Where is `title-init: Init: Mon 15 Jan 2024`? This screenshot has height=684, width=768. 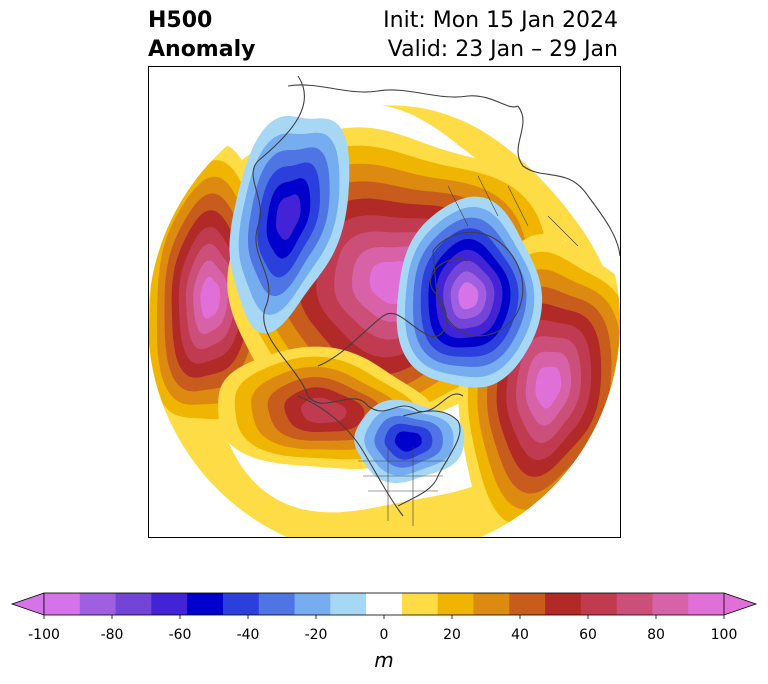
title-init: Init: Mon 15 Jan 2024 is located at coordinates (500, 20).